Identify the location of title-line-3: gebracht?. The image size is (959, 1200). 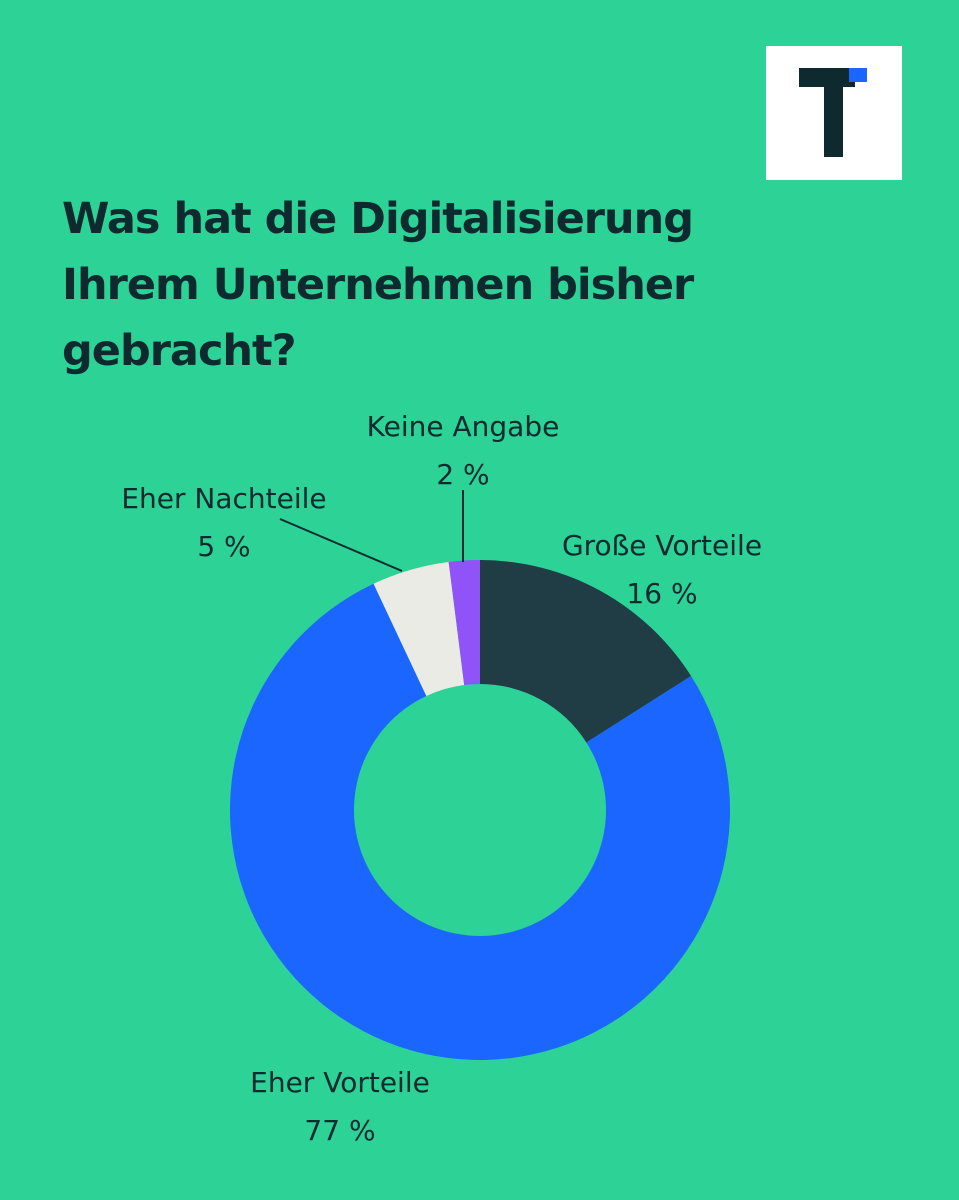
(179, 351).